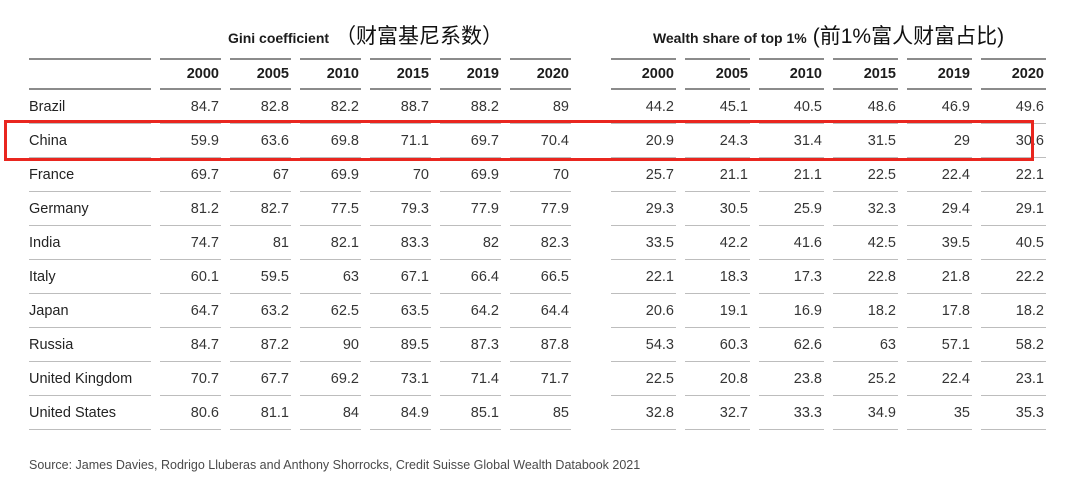  I want to click on gini-value-cell: 81, so click(260, 243).